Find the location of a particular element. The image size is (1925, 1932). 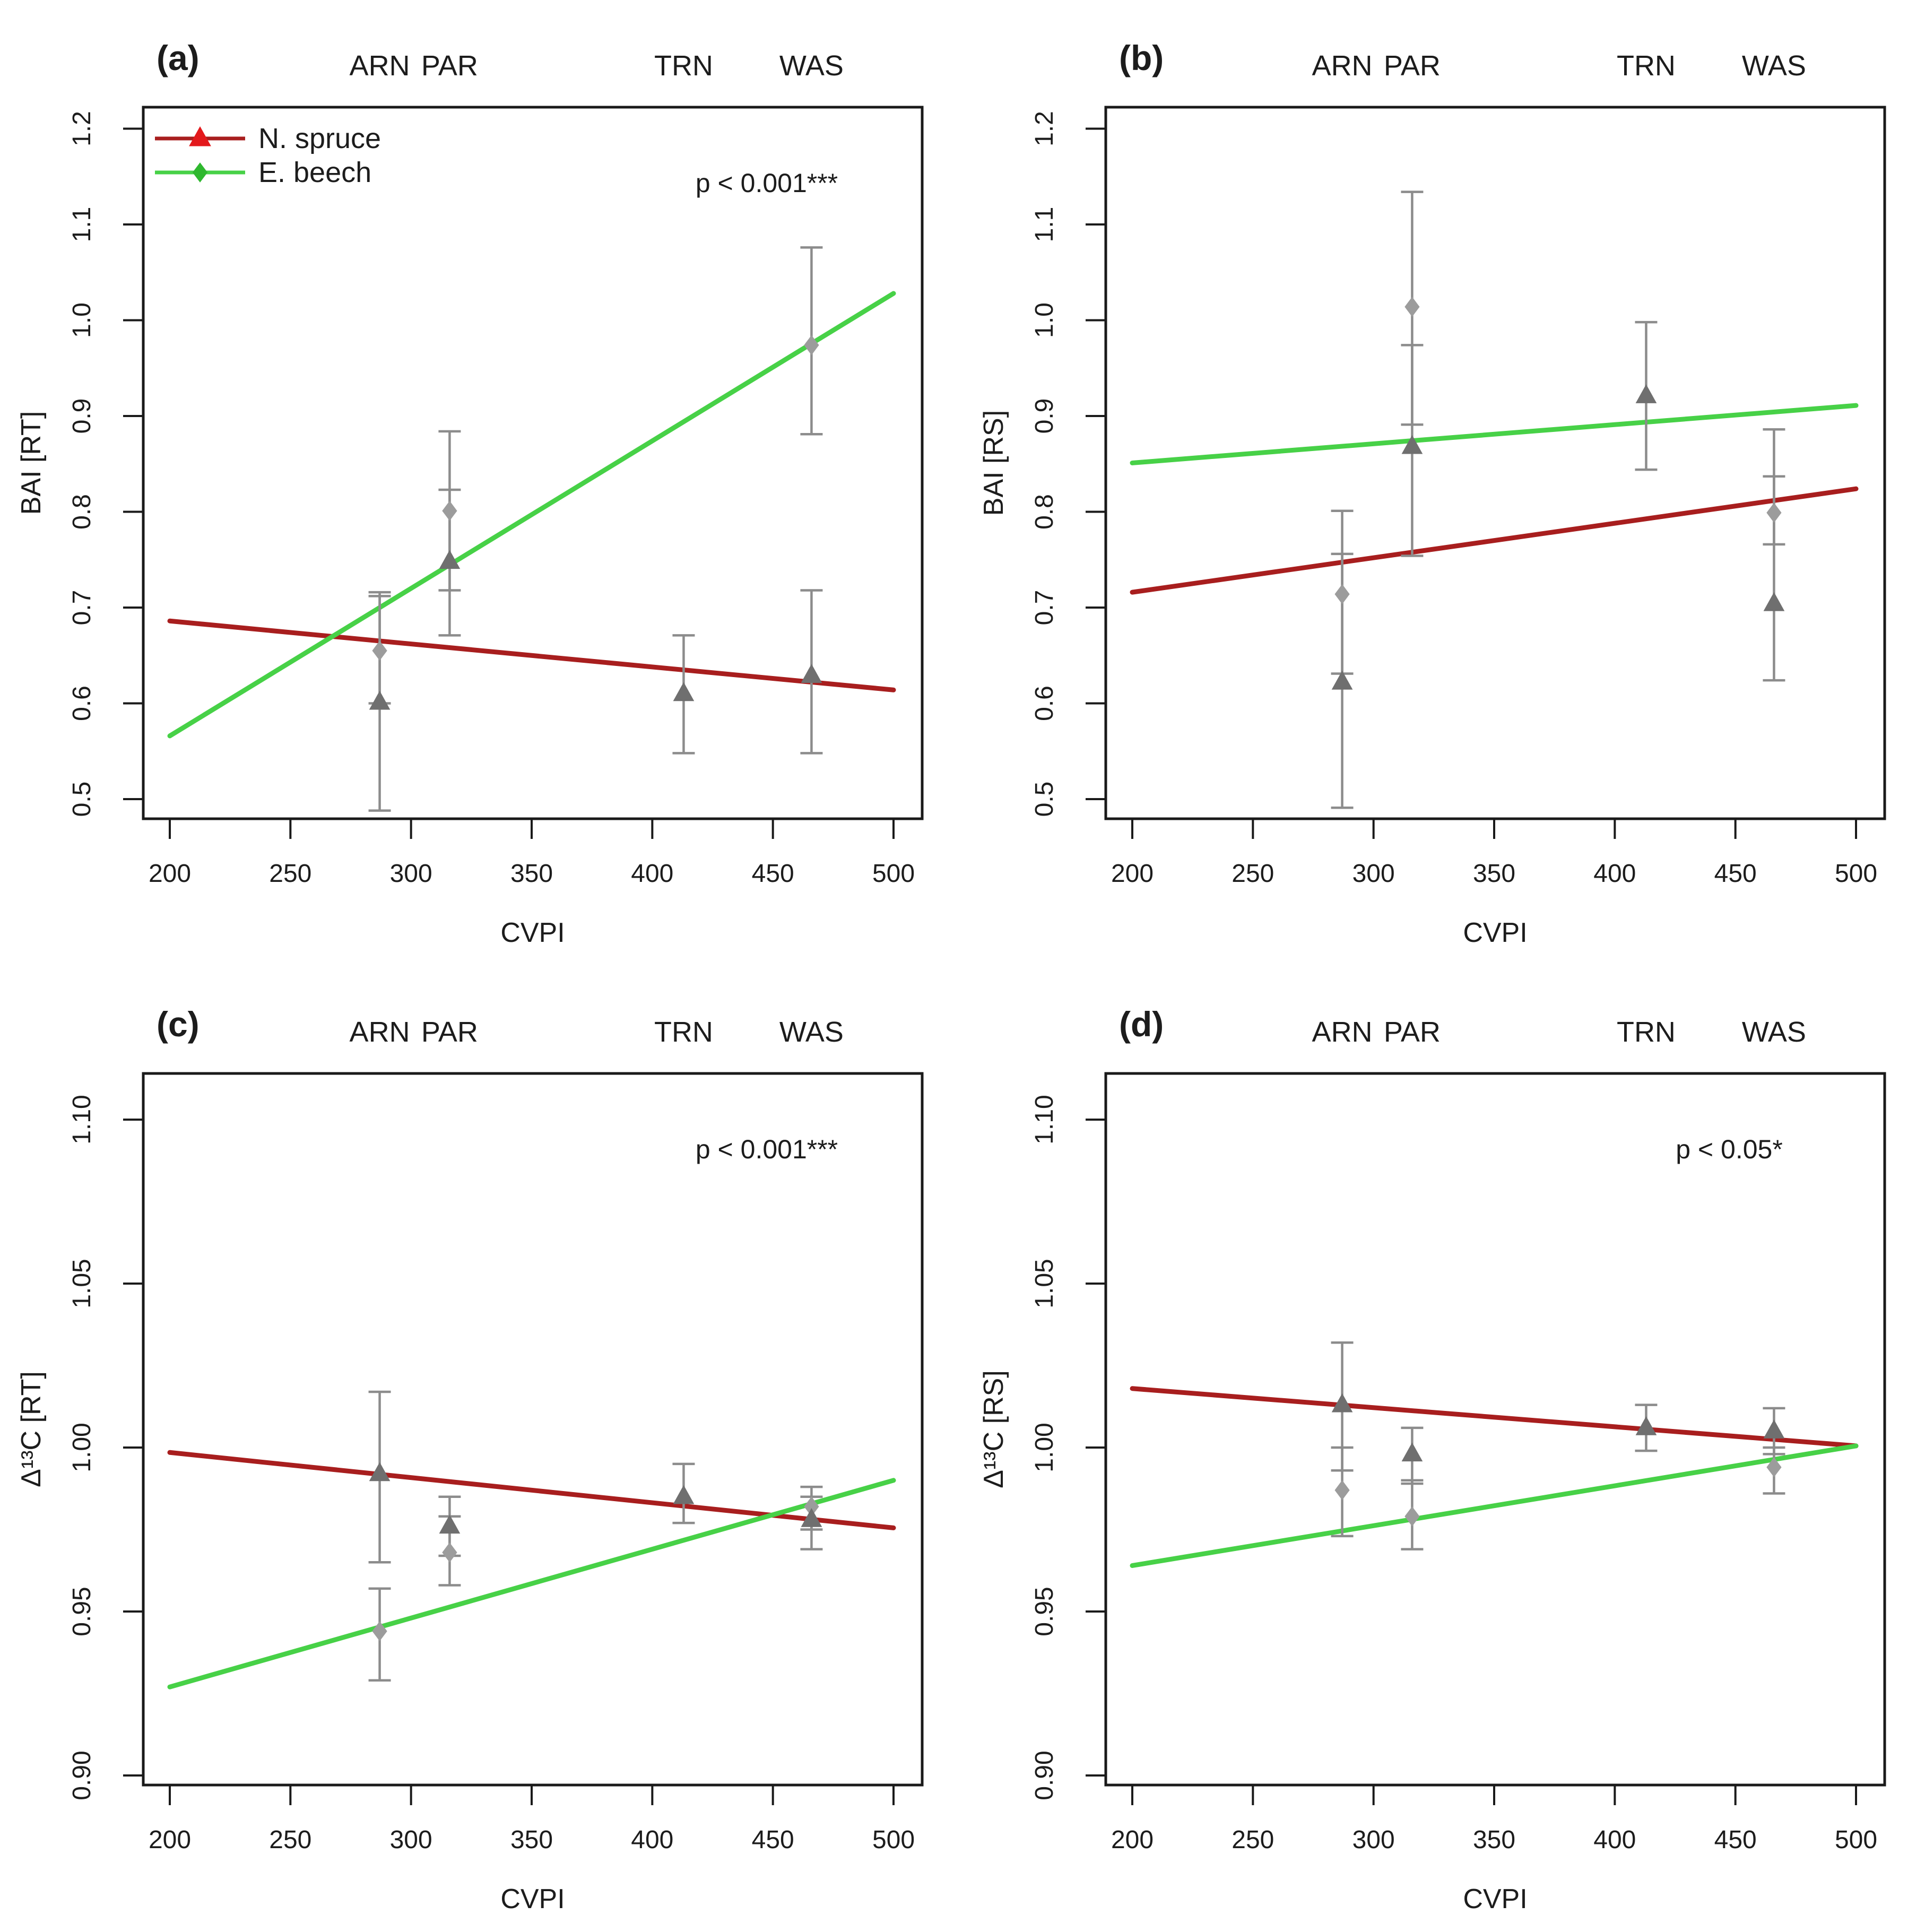

y-axis-tick-label: 1.0 is located at coordinates (1044, 320).